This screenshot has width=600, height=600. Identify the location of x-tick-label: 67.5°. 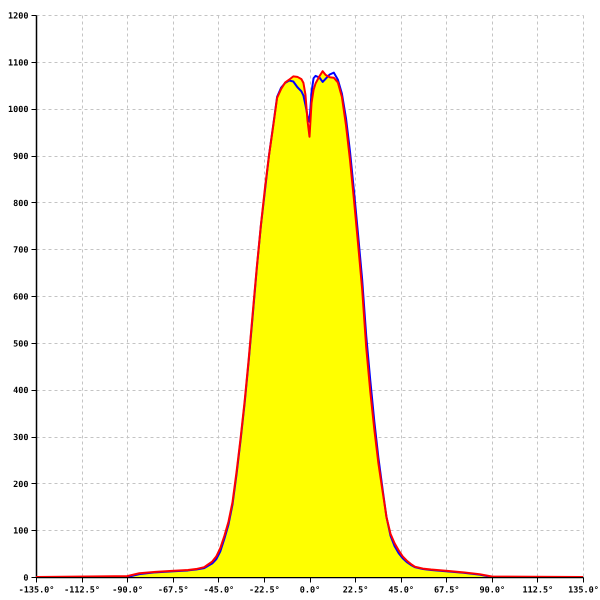
(447, 591).